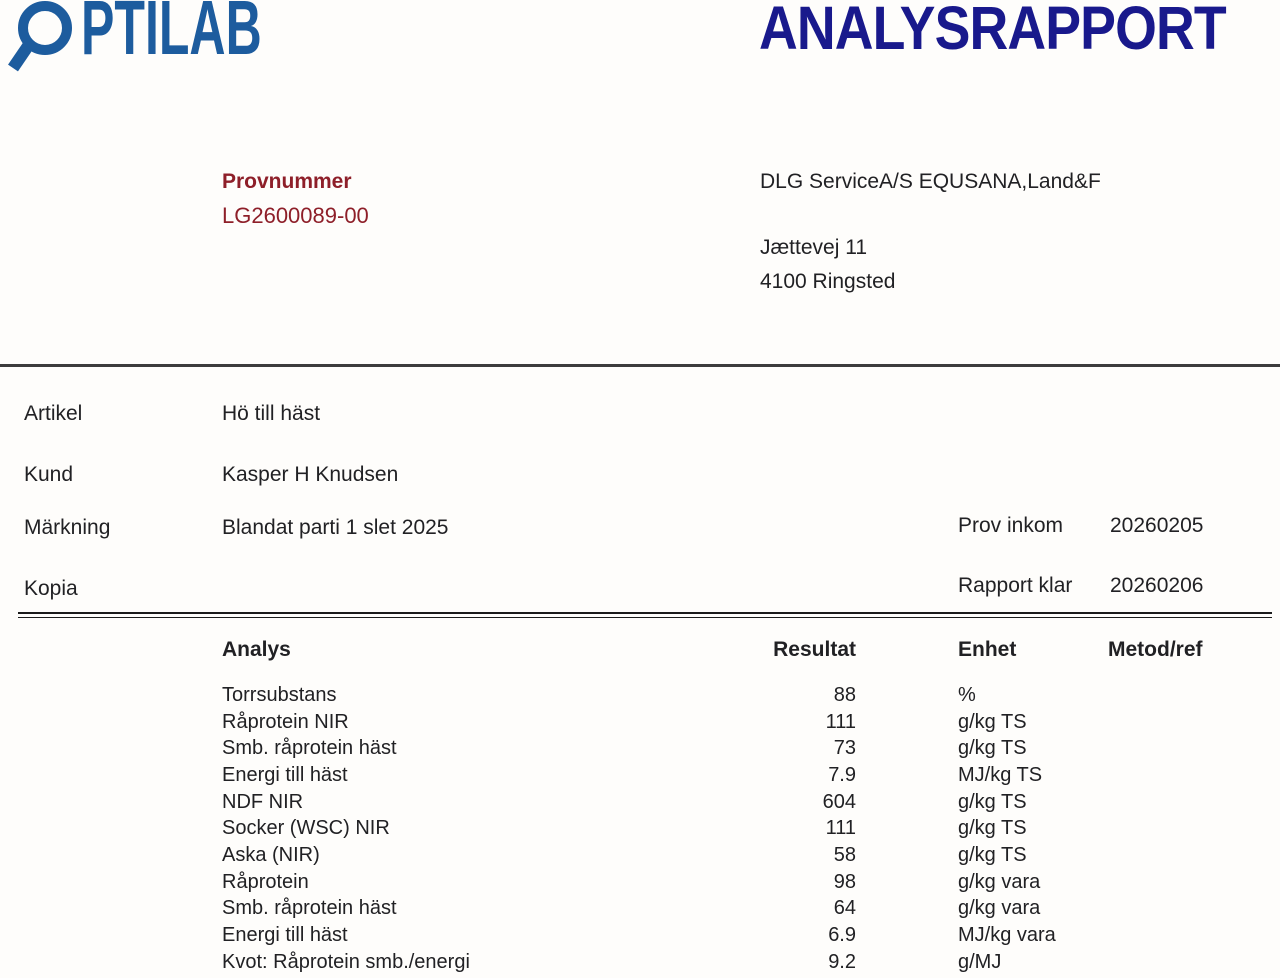 The image size is (1280, 978). I want to click on table-row: Smb. råprotein häst 73 g/kg TS, so click(640, 750).